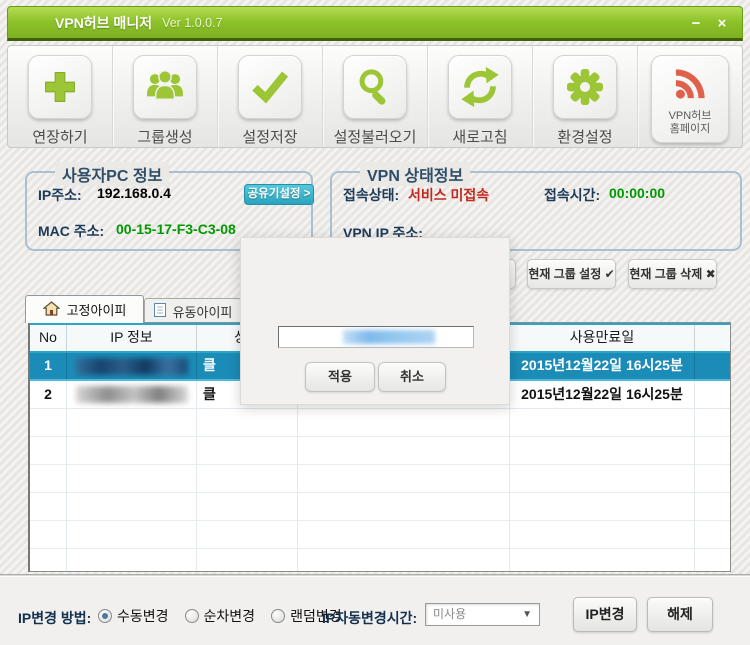 The width and height of the screenshot is (750, 645). I want to click on header-extra, so click(712, 338).